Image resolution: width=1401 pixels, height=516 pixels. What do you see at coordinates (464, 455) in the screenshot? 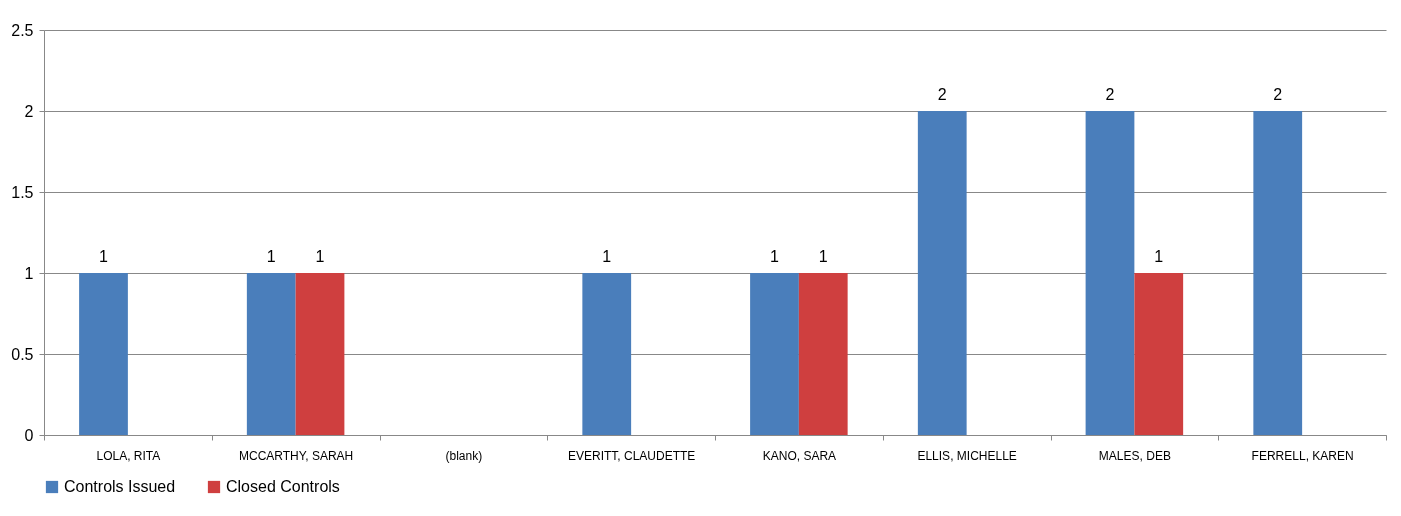
I see `x-tick-label: (blank)` at bounding box center [464, 455].